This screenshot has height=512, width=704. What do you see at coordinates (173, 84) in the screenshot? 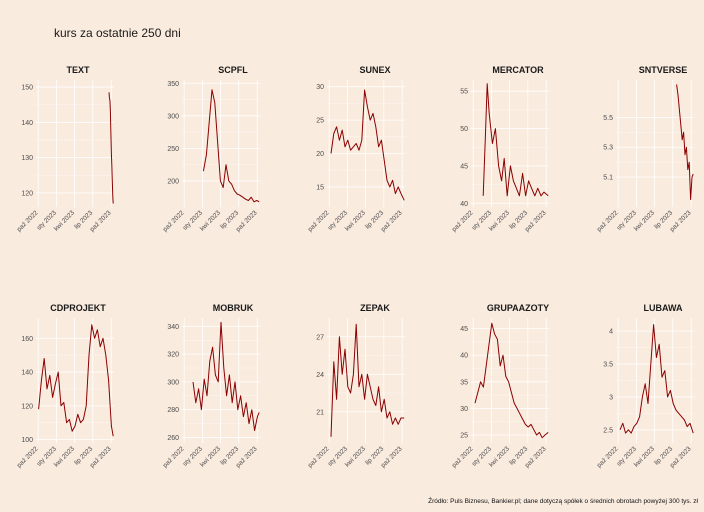
I see `y-tick-label: 350` at bounding box center [173, 84].